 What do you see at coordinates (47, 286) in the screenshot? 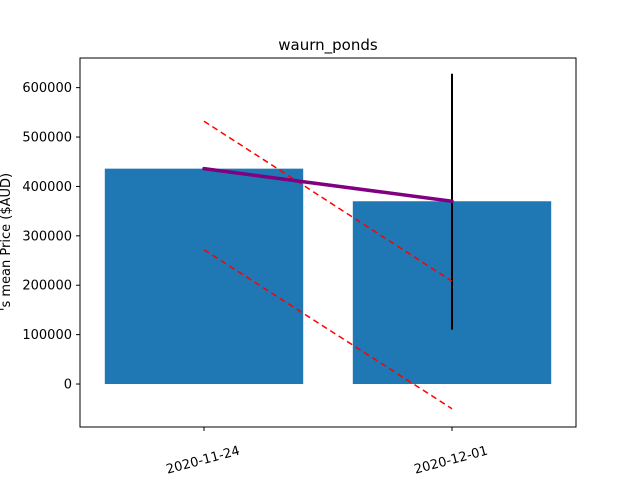
I see `y-tick-label: 200000` at bounding box center [47, 286].